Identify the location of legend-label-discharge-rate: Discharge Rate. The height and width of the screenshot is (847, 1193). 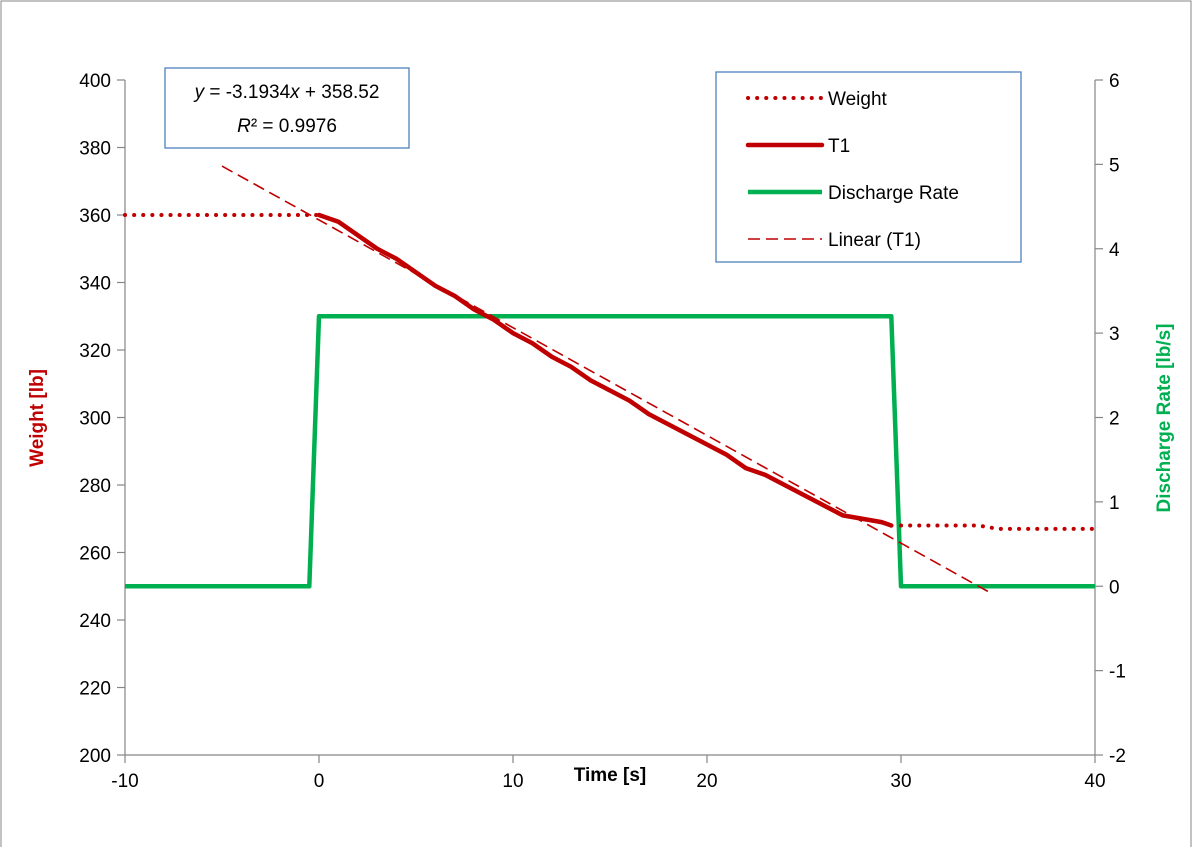
(893, 193).